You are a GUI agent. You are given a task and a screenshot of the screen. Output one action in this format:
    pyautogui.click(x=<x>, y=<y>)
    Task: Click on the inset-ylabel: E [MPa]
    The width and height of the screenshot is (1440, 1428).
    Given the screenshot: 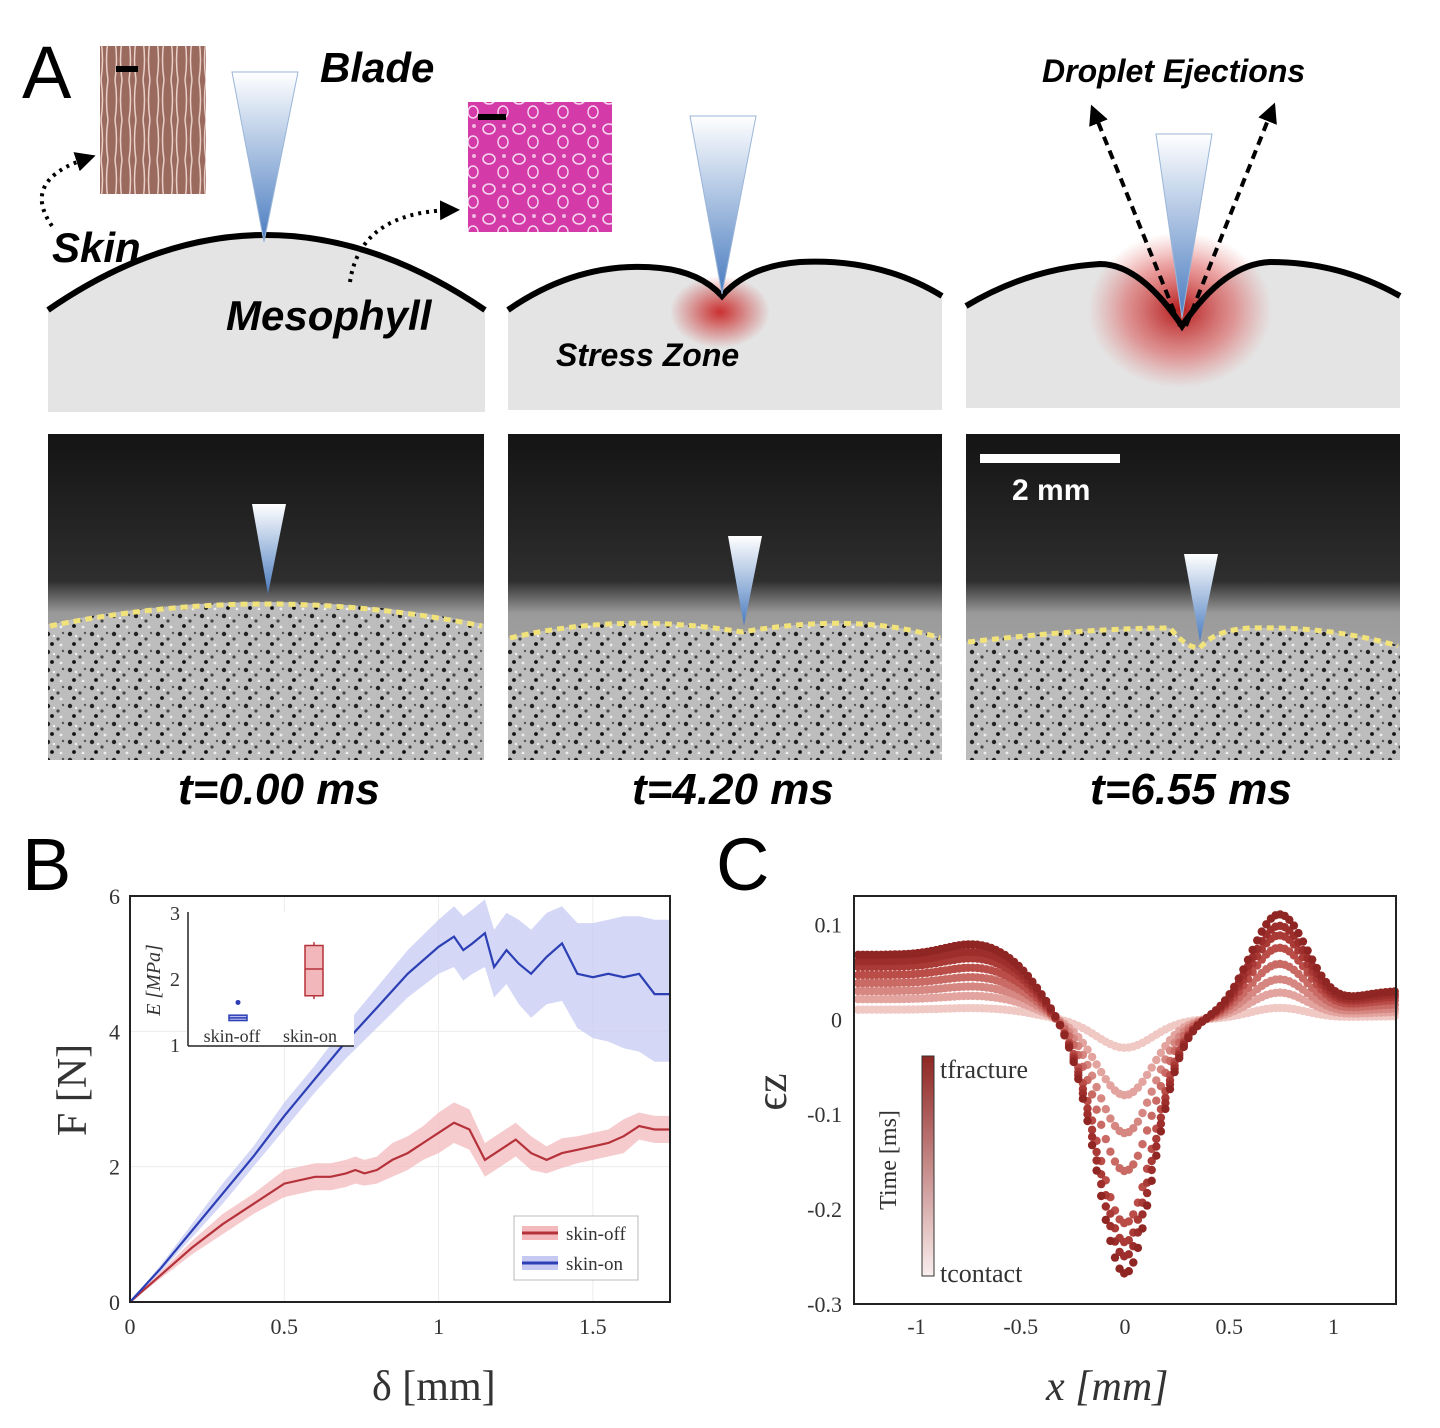 What is the action you would take?
    pyautogui.click(x=154, y=980)
    